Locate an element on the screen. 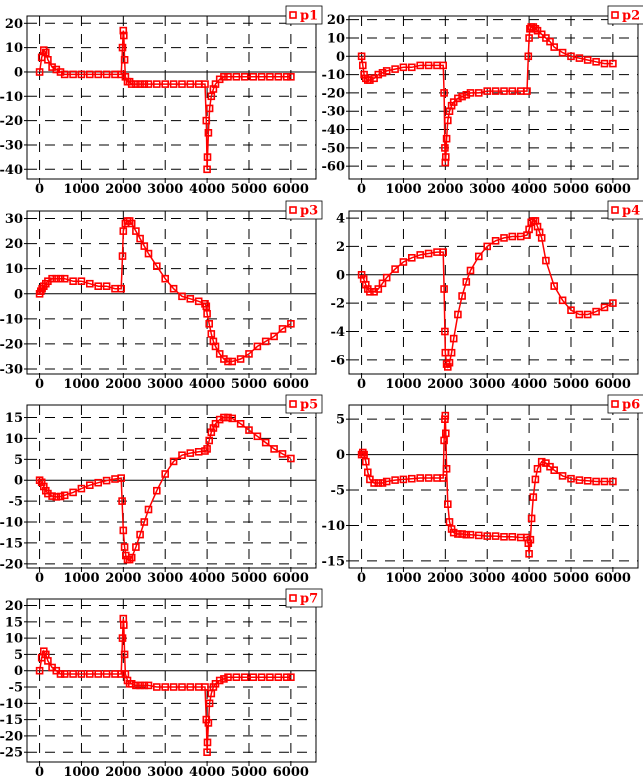  y-tick-label: 5 is located at coordinates (18, 655).